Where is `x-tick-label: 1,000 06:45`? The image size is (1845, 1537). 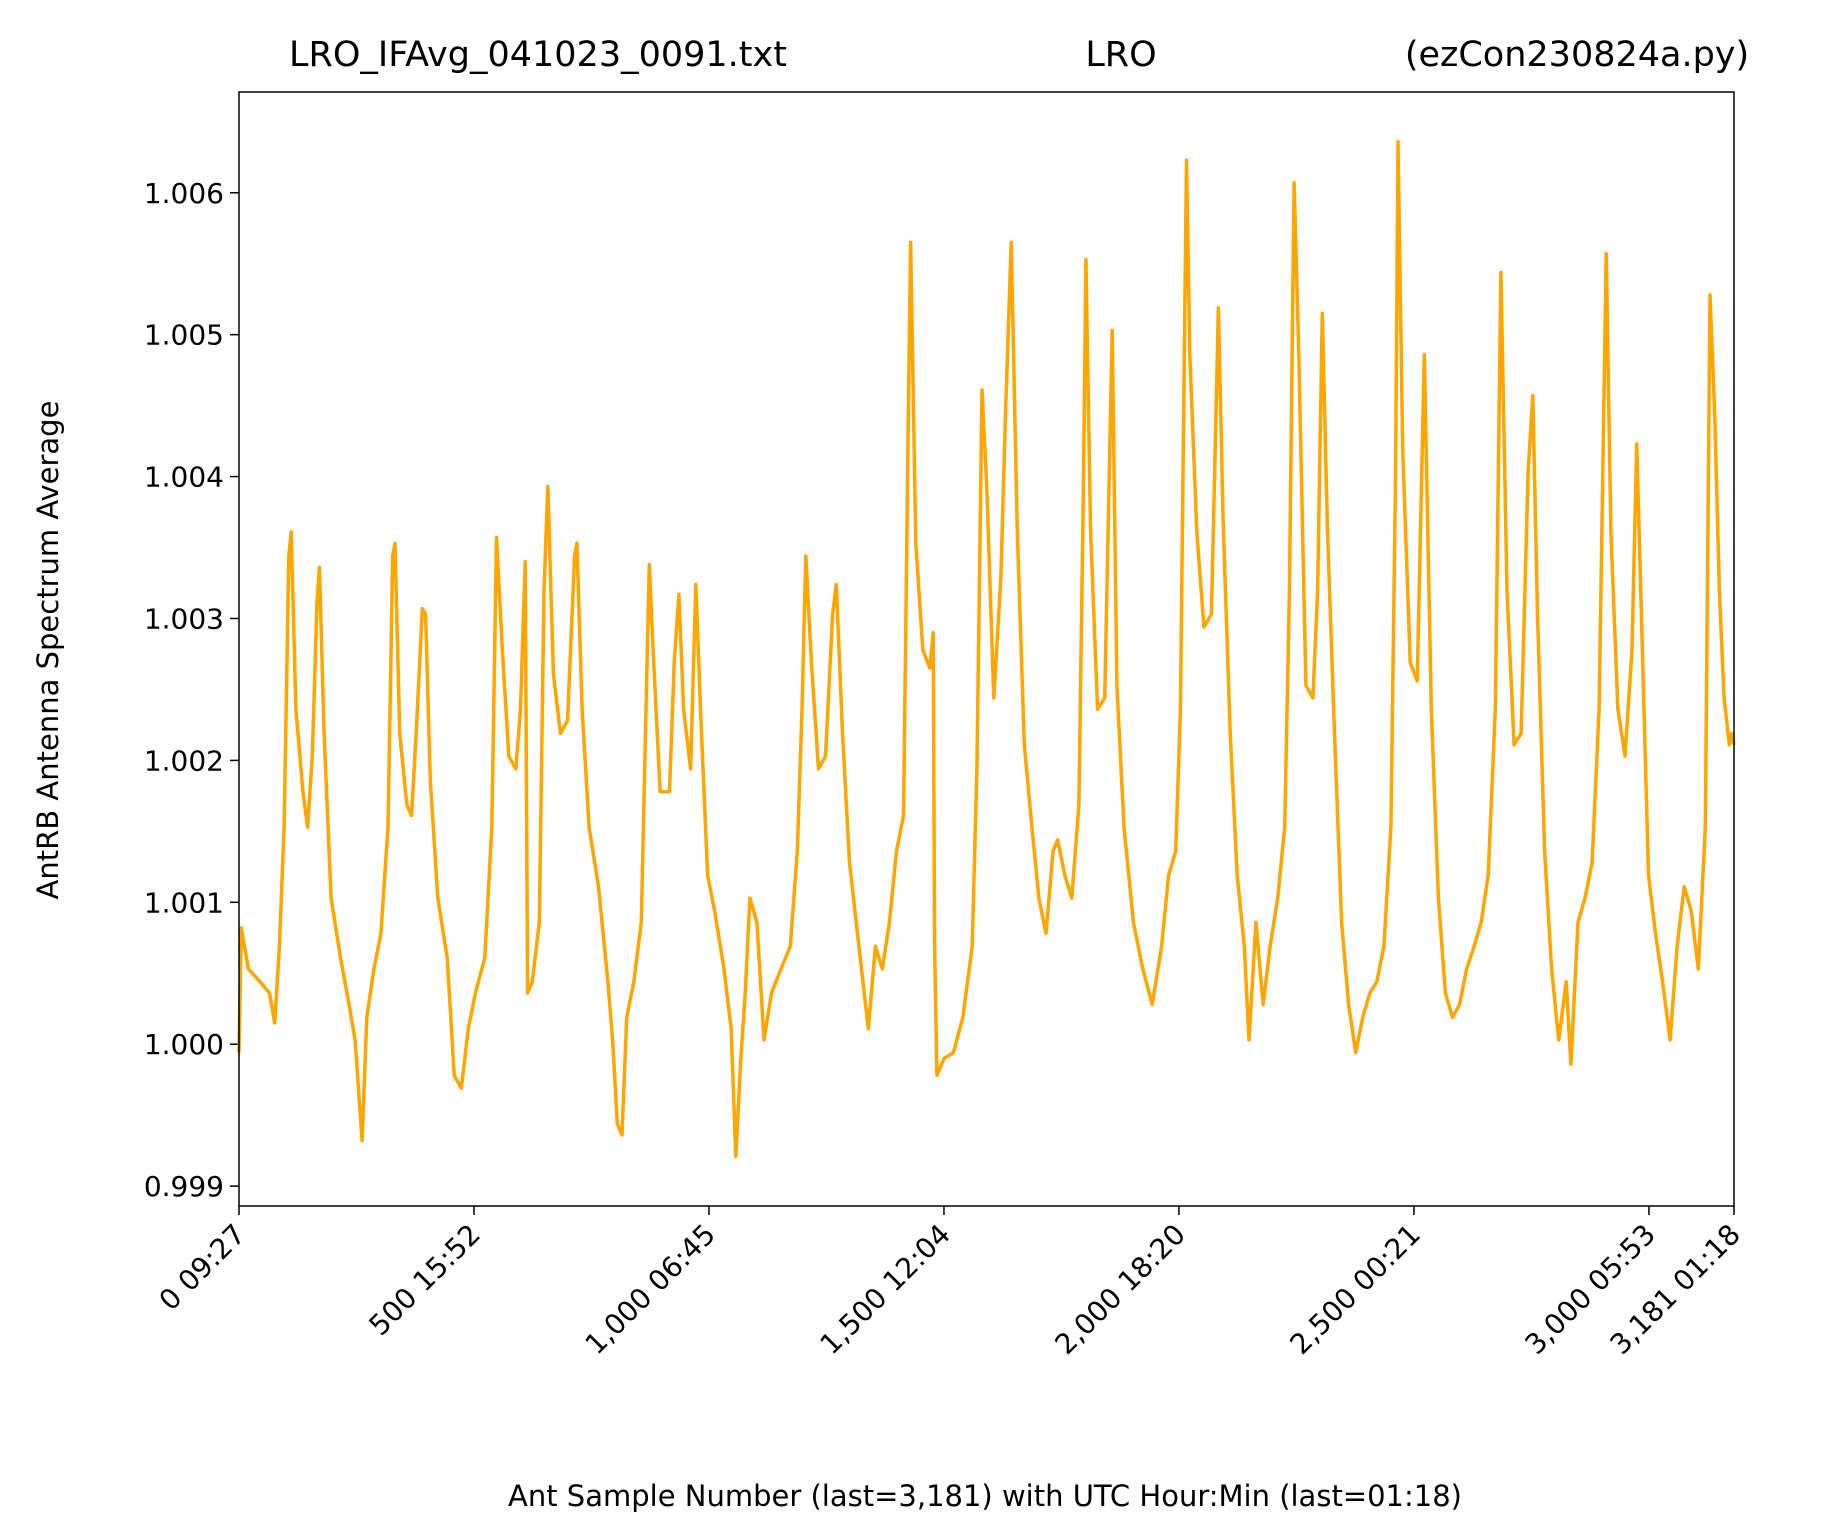
x-tick-label: 1,000 06:45 is located at coordinates (650, 1289).